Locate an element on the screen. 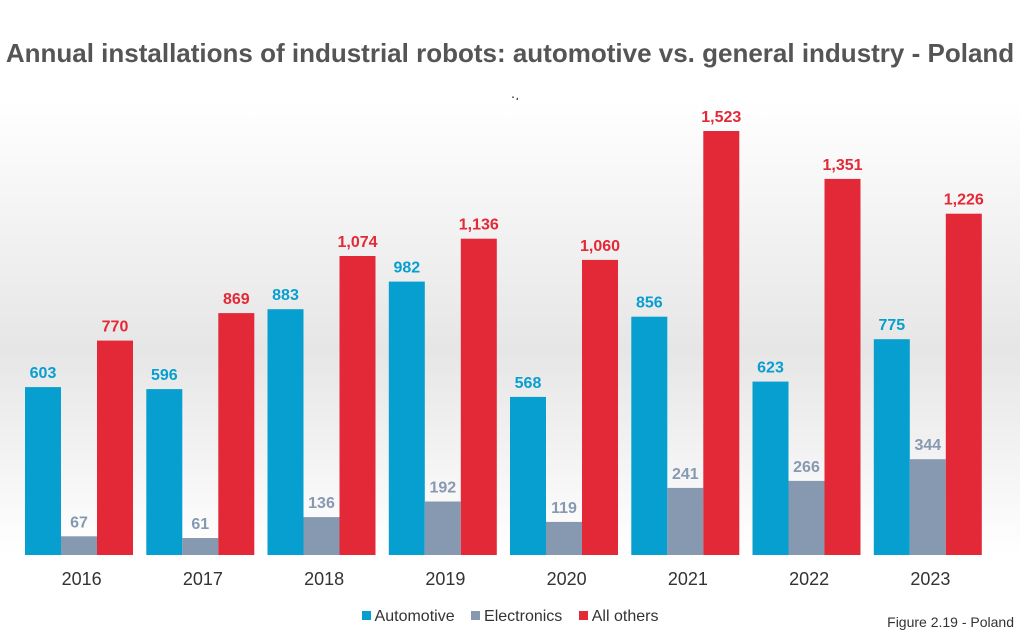 Image resolution: width=1020 pixels, height=640 pixels. legend-swatch-all-others is located at coordinates (583, 615).